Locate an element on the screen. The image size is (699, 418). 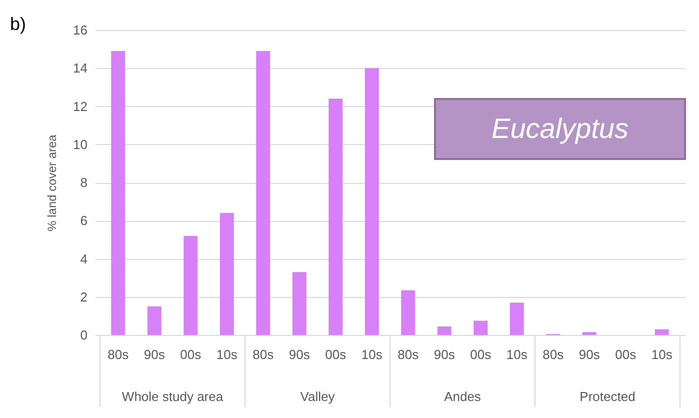
y-tick-label: 12 is located at coordinates (80, 106).